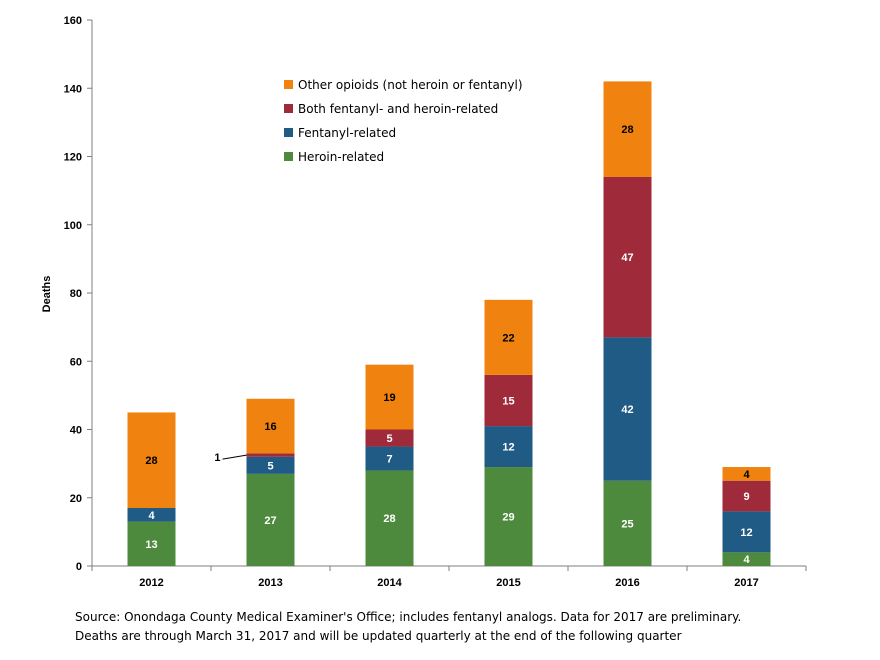  I want to click on data-label: 47, so click(627, 258).